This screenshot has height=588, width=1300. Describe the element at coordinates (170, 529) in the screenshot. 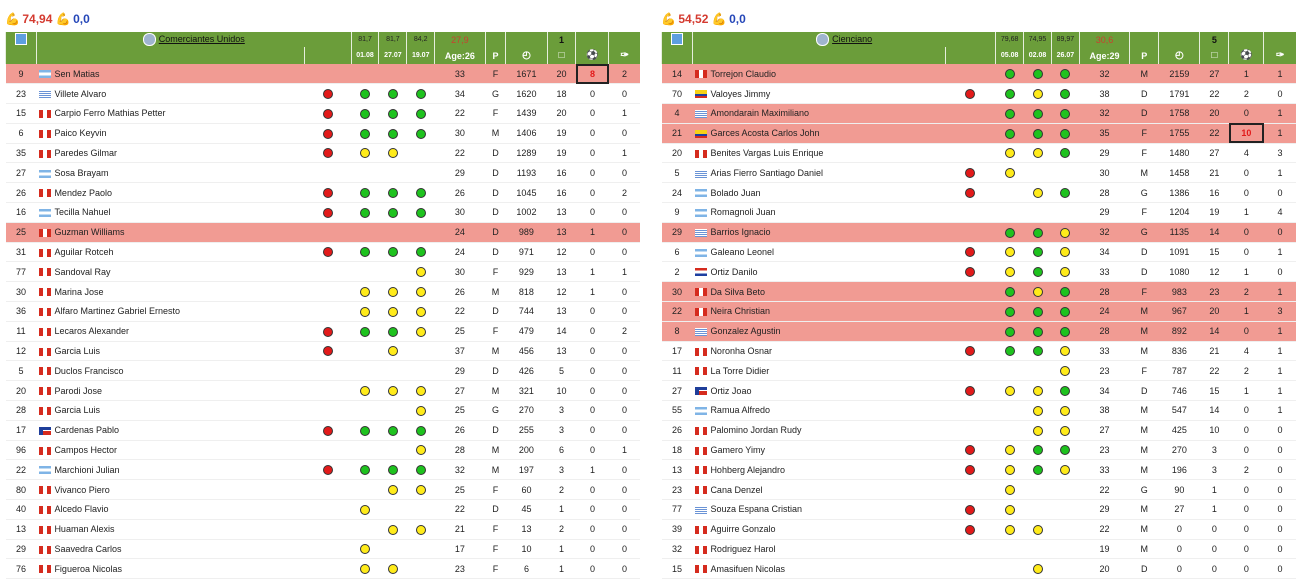

I see `player-name-cell: Huaman Alexis` at that location.